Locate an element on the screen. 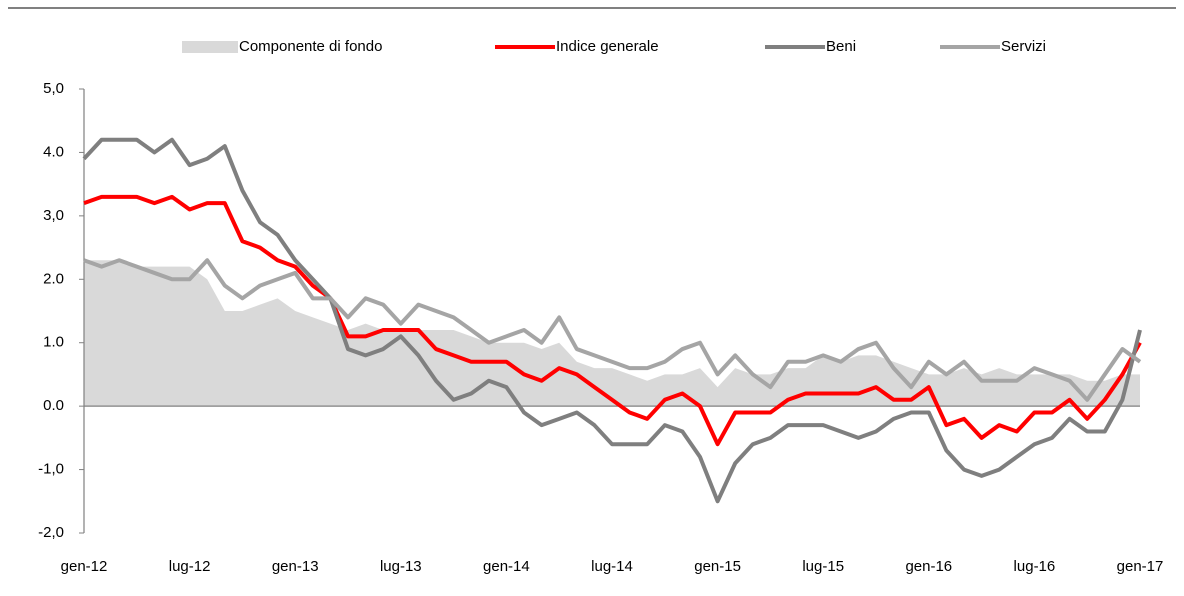  x-tick-label: lug-13 is located at coordinates (401, 566).